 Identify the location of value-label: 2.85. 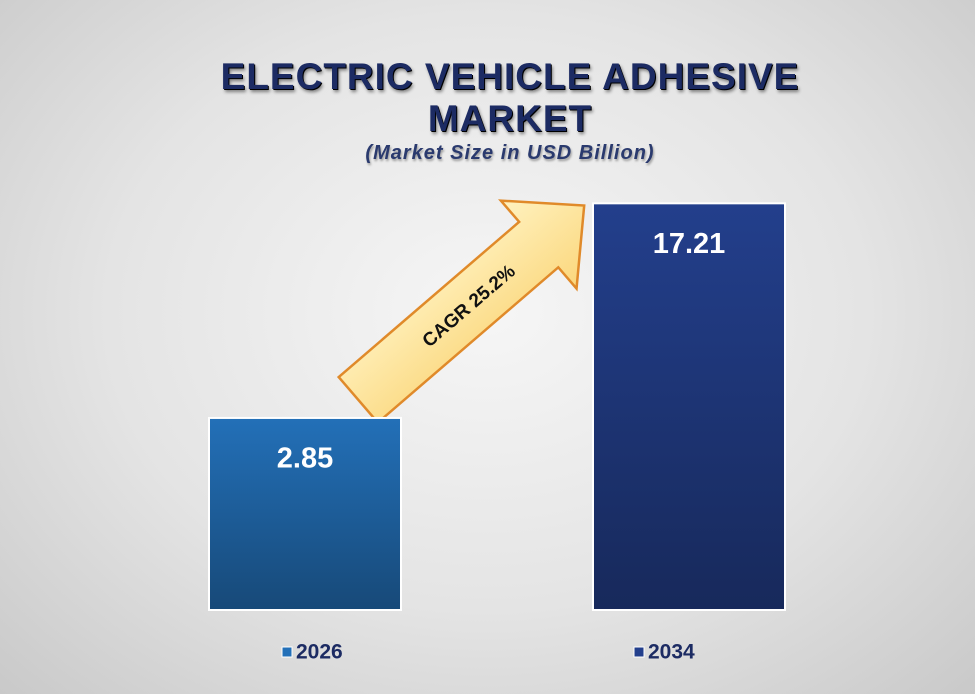
(305, 459).